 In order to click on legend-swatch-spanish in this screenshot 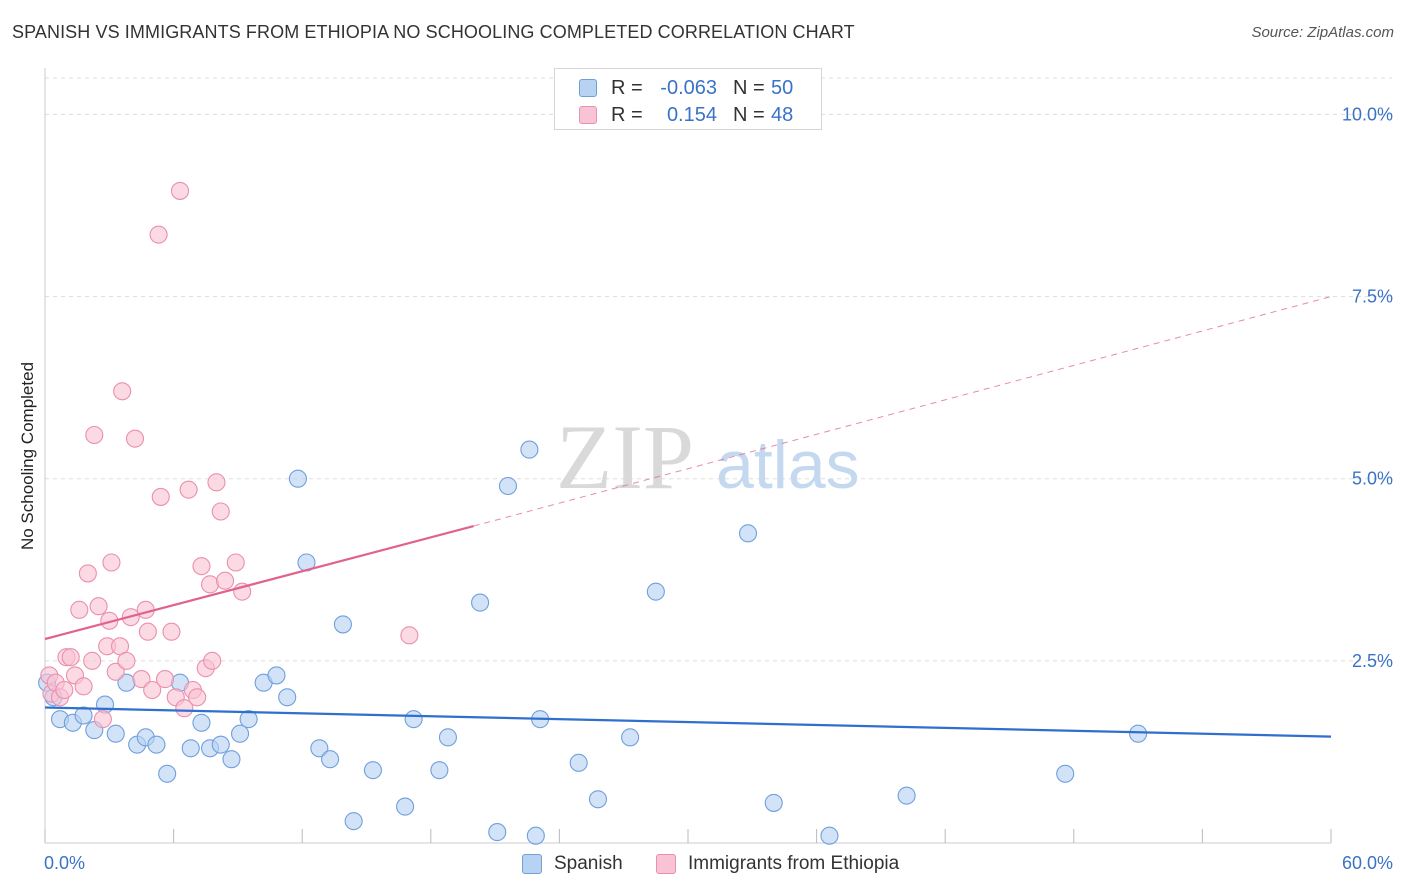, I will do `click(588, 88)`.